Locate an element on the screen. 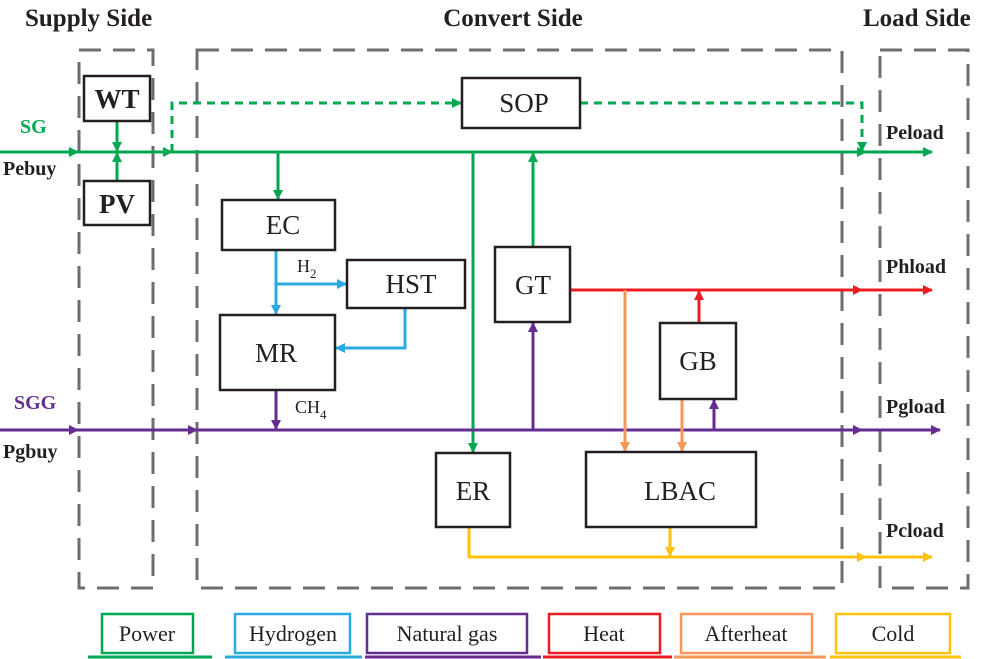  load-side-title: Load Side is located at coordinates (917, 18).